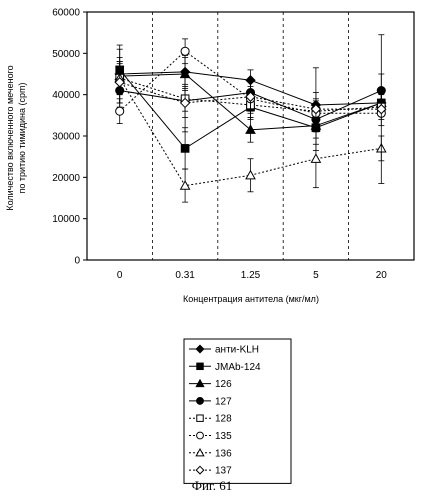 This screenshot has height=499, width=424. Describe the element at coordinates (66, 54) in the screenshot. I see `y-tick-label: 50000` at that location.